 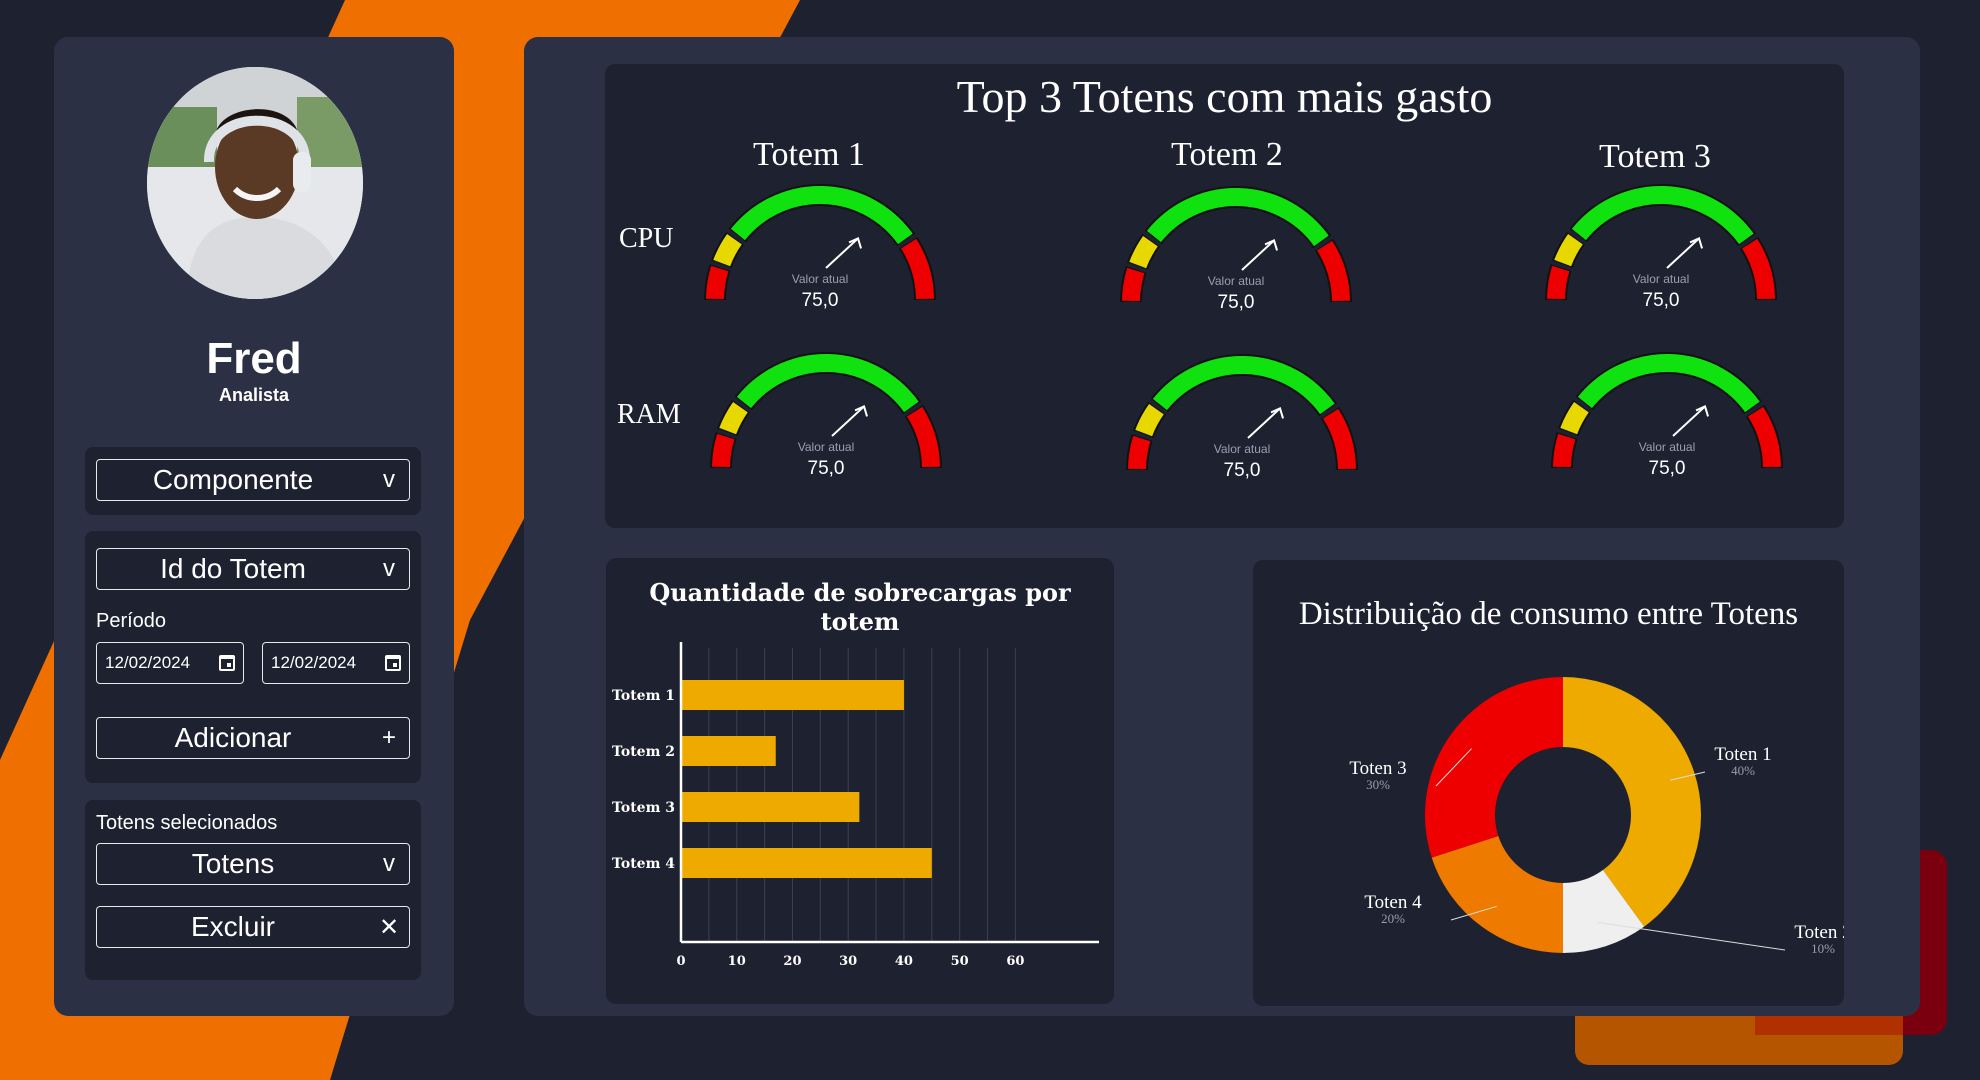 What do you see at coordinates (232, 926) in the screenshot?
I see `delete-button-label: Excluir` at bounding box center [232, 926].